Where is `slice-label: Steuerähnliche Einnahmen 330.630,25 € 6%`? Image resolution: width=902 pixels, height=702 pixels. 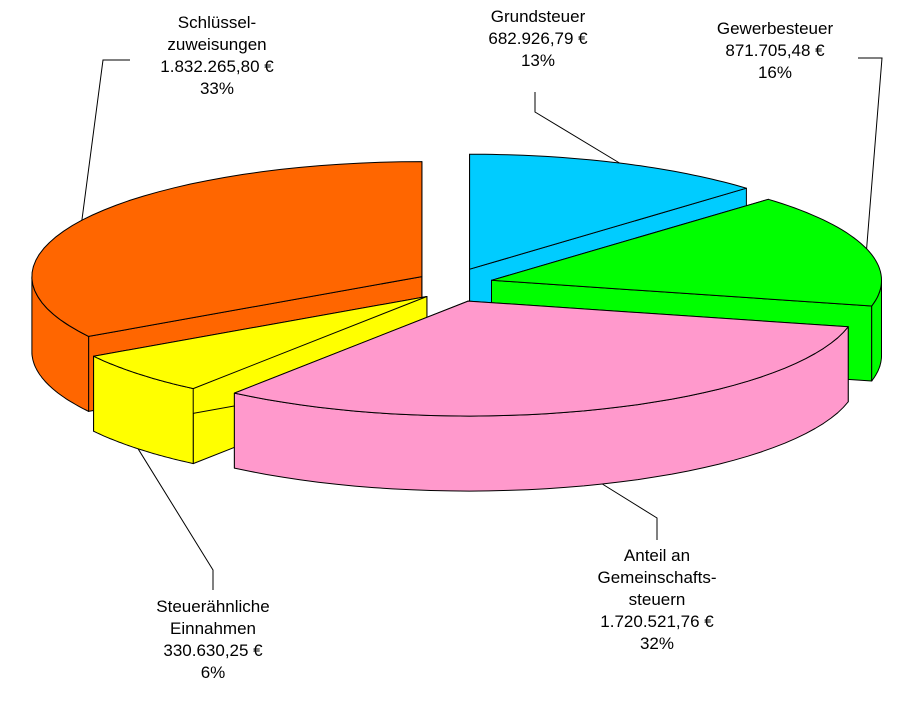
slice-label: Steuerähnliche Einnahmen 330.630,25 € 6% is located at coordinates (212, 640).